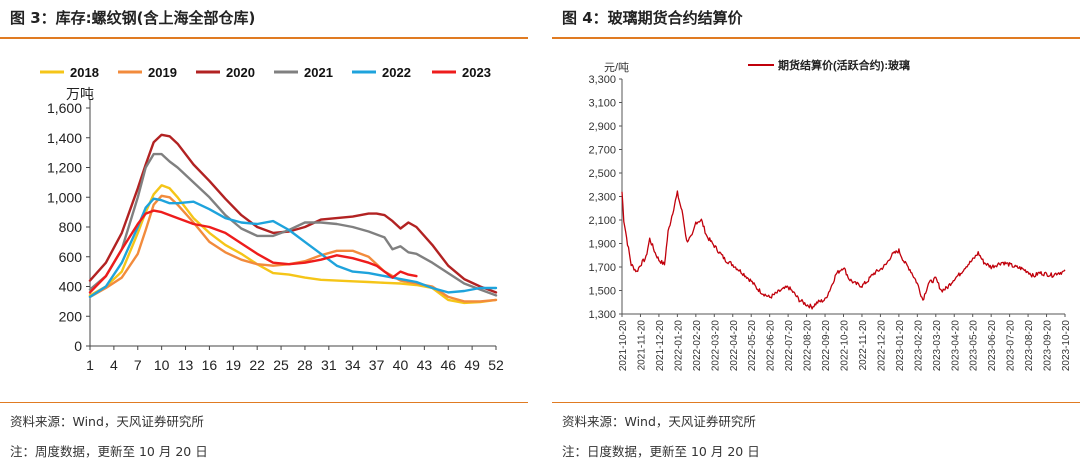 Image resolution: width=1080 pixels, height=466 pixels. What do you see at coordinates (253, 251) in the screenshot?
I see `series-line-2023` at bounding box center [253, 251].